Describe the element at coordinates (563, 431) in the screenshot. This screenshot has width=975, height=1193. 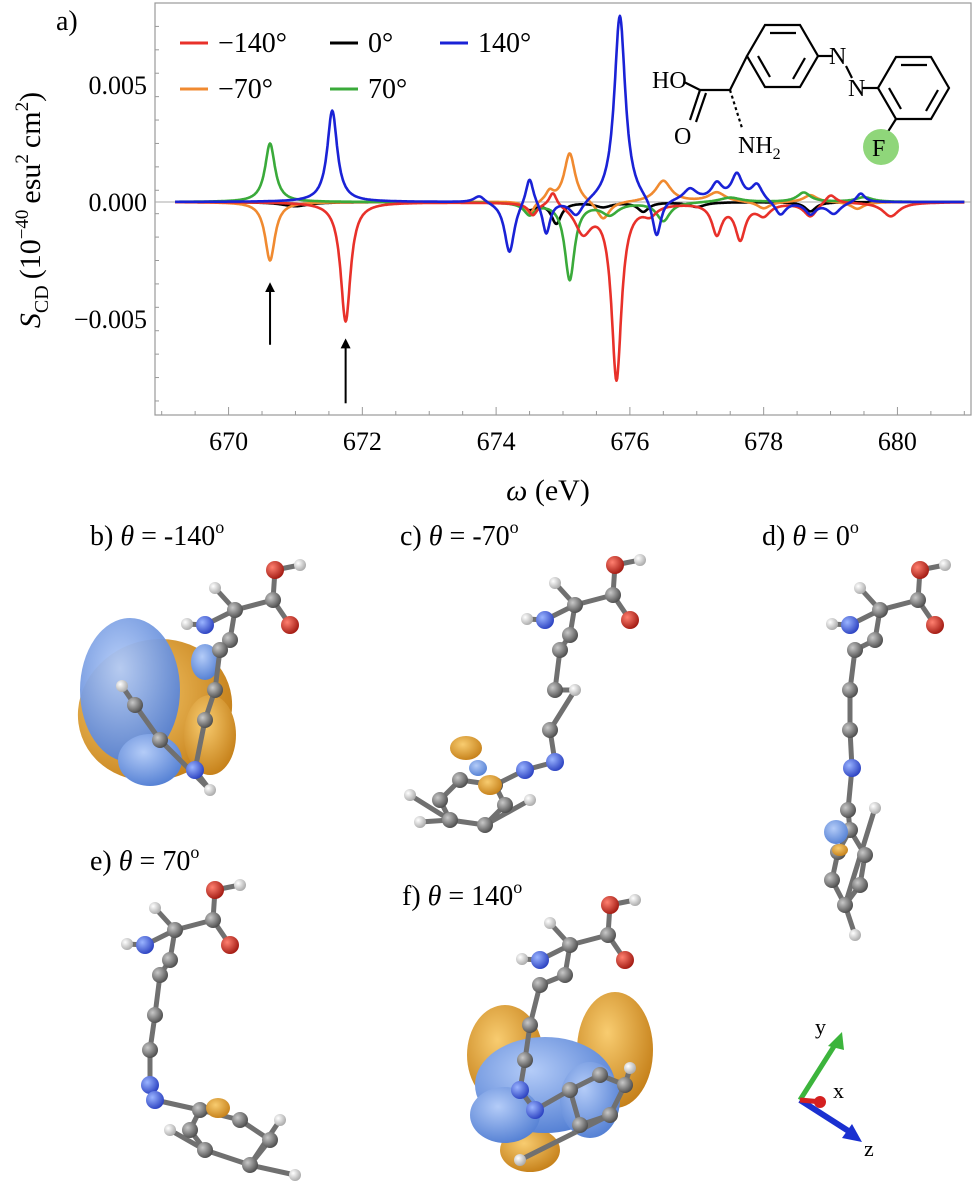
I see `x-axis-ticks: 670 672 674 676 678 680` at that location.